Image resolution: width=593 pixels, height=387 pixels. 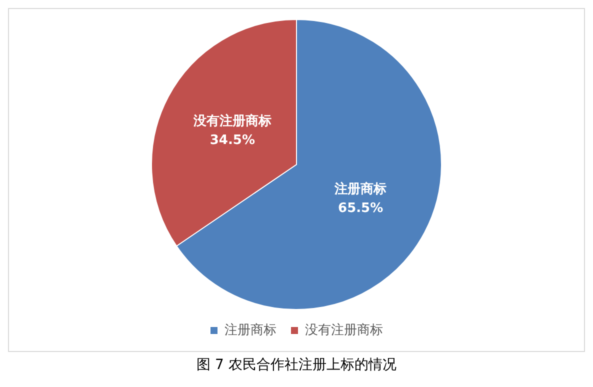 I want to click on legend-label: 注册商标, so click(x=250, y=330).